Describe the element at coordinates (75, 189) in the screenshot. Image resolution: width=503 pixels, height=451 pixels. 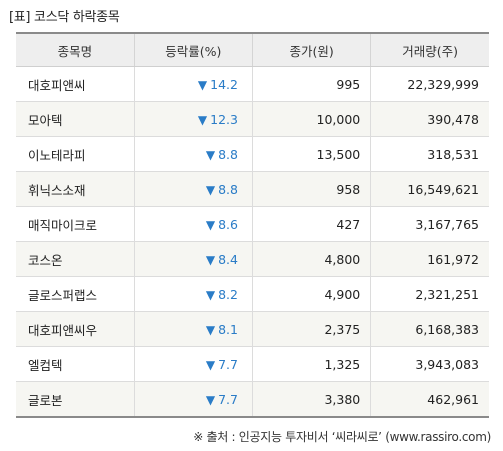
I see `stock-name: 휘닉스소재` at that location.